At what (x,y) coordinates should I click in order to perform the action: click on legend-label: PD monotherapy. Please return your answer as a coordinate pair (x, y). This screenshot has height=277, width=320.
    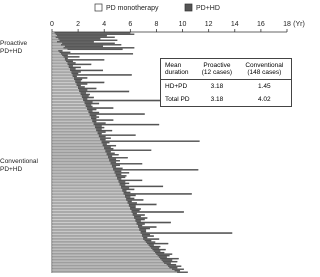
    Looking at the image, I should click on (132, 8).